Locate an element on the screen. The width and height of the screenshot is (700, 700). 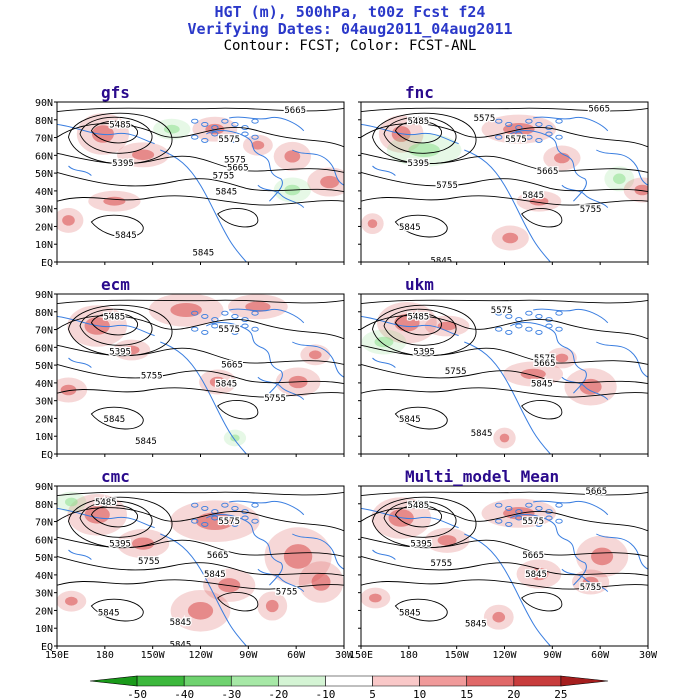
lat-tick-label: 30N is located at coordinates (44, 210).